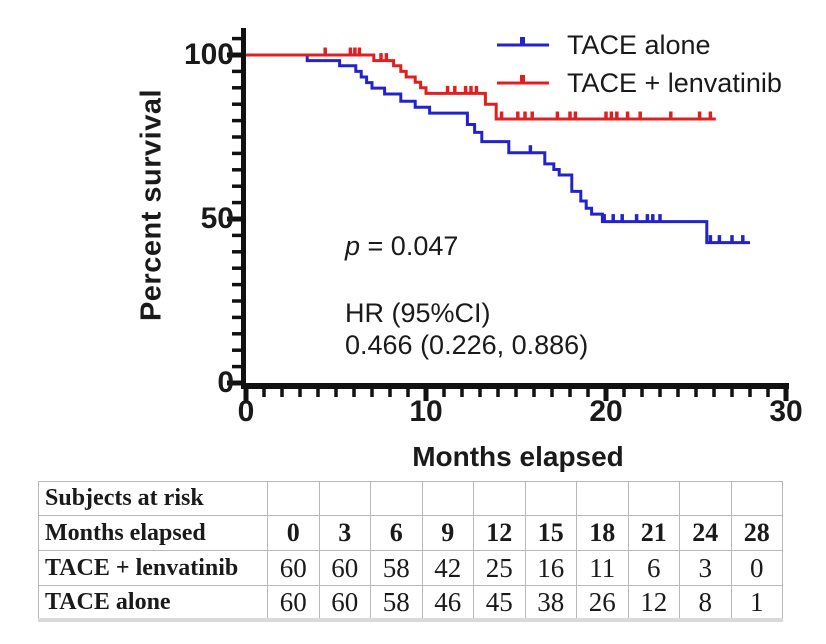  I want to click on risk-table-value: 38, so click(551, 603).